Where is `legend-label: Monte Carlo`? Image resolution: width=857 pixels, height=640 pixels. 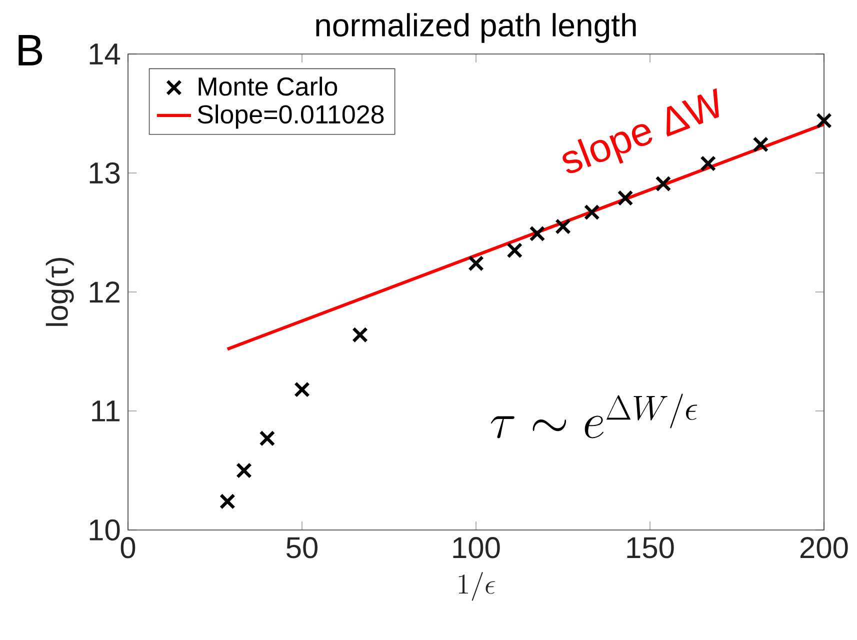
legend-label: Monte Carlo is located at coordinates (268, 86).